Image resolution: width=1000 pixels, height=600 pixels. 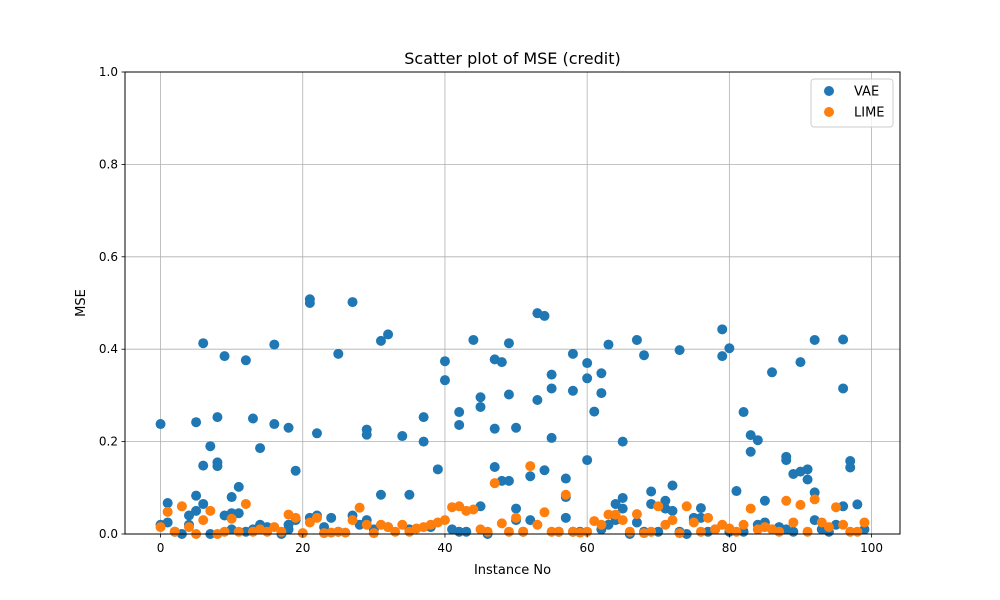 I want to click on legend: VAE LIME, so click(x=852, y=103).